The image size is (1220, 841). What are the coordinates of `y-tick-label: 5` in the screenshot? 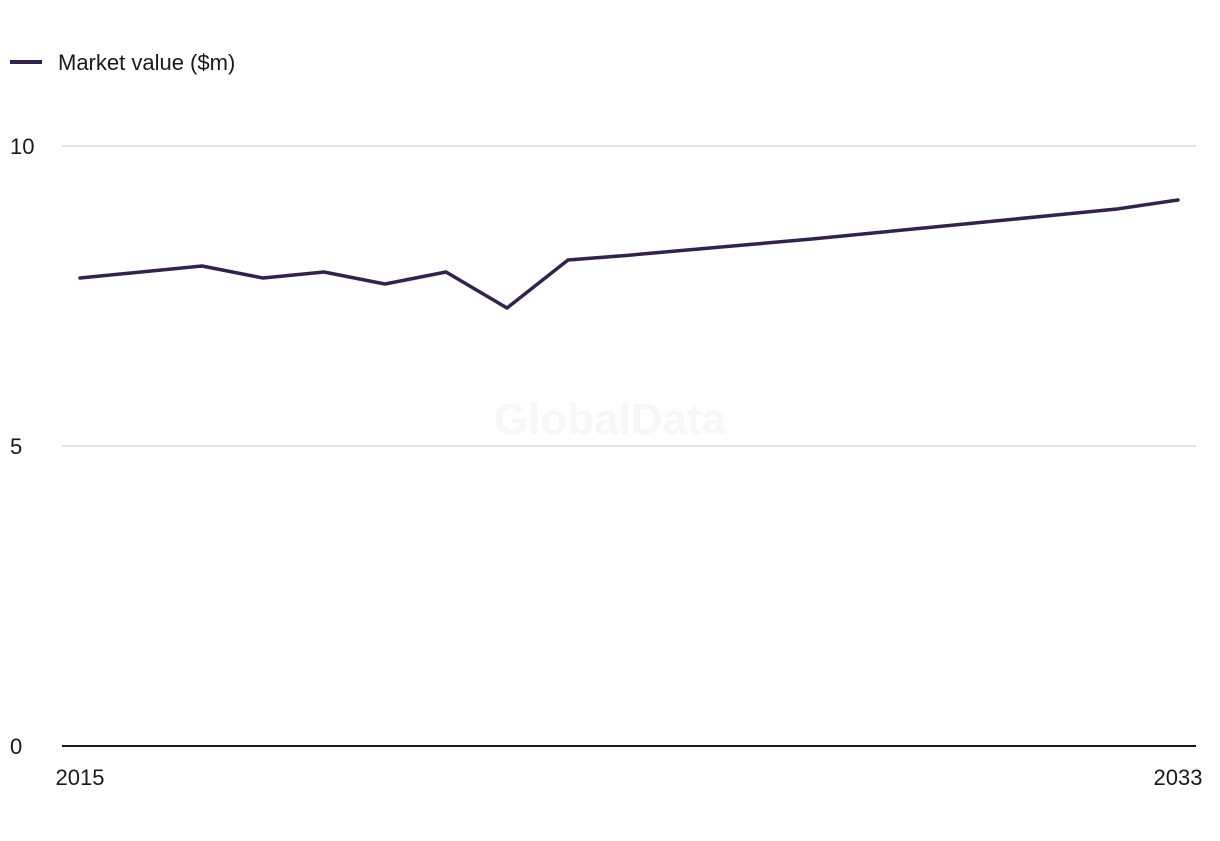 It's located at (16, 446).